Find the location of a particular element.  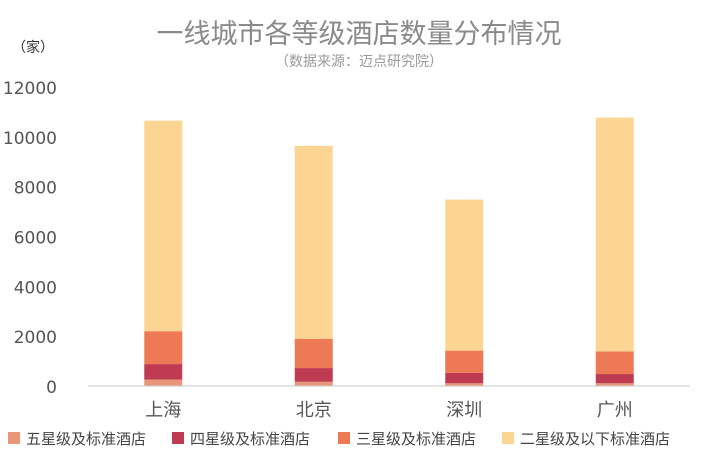

x-tick-label: 北京 is located at coordinates (314, 410).